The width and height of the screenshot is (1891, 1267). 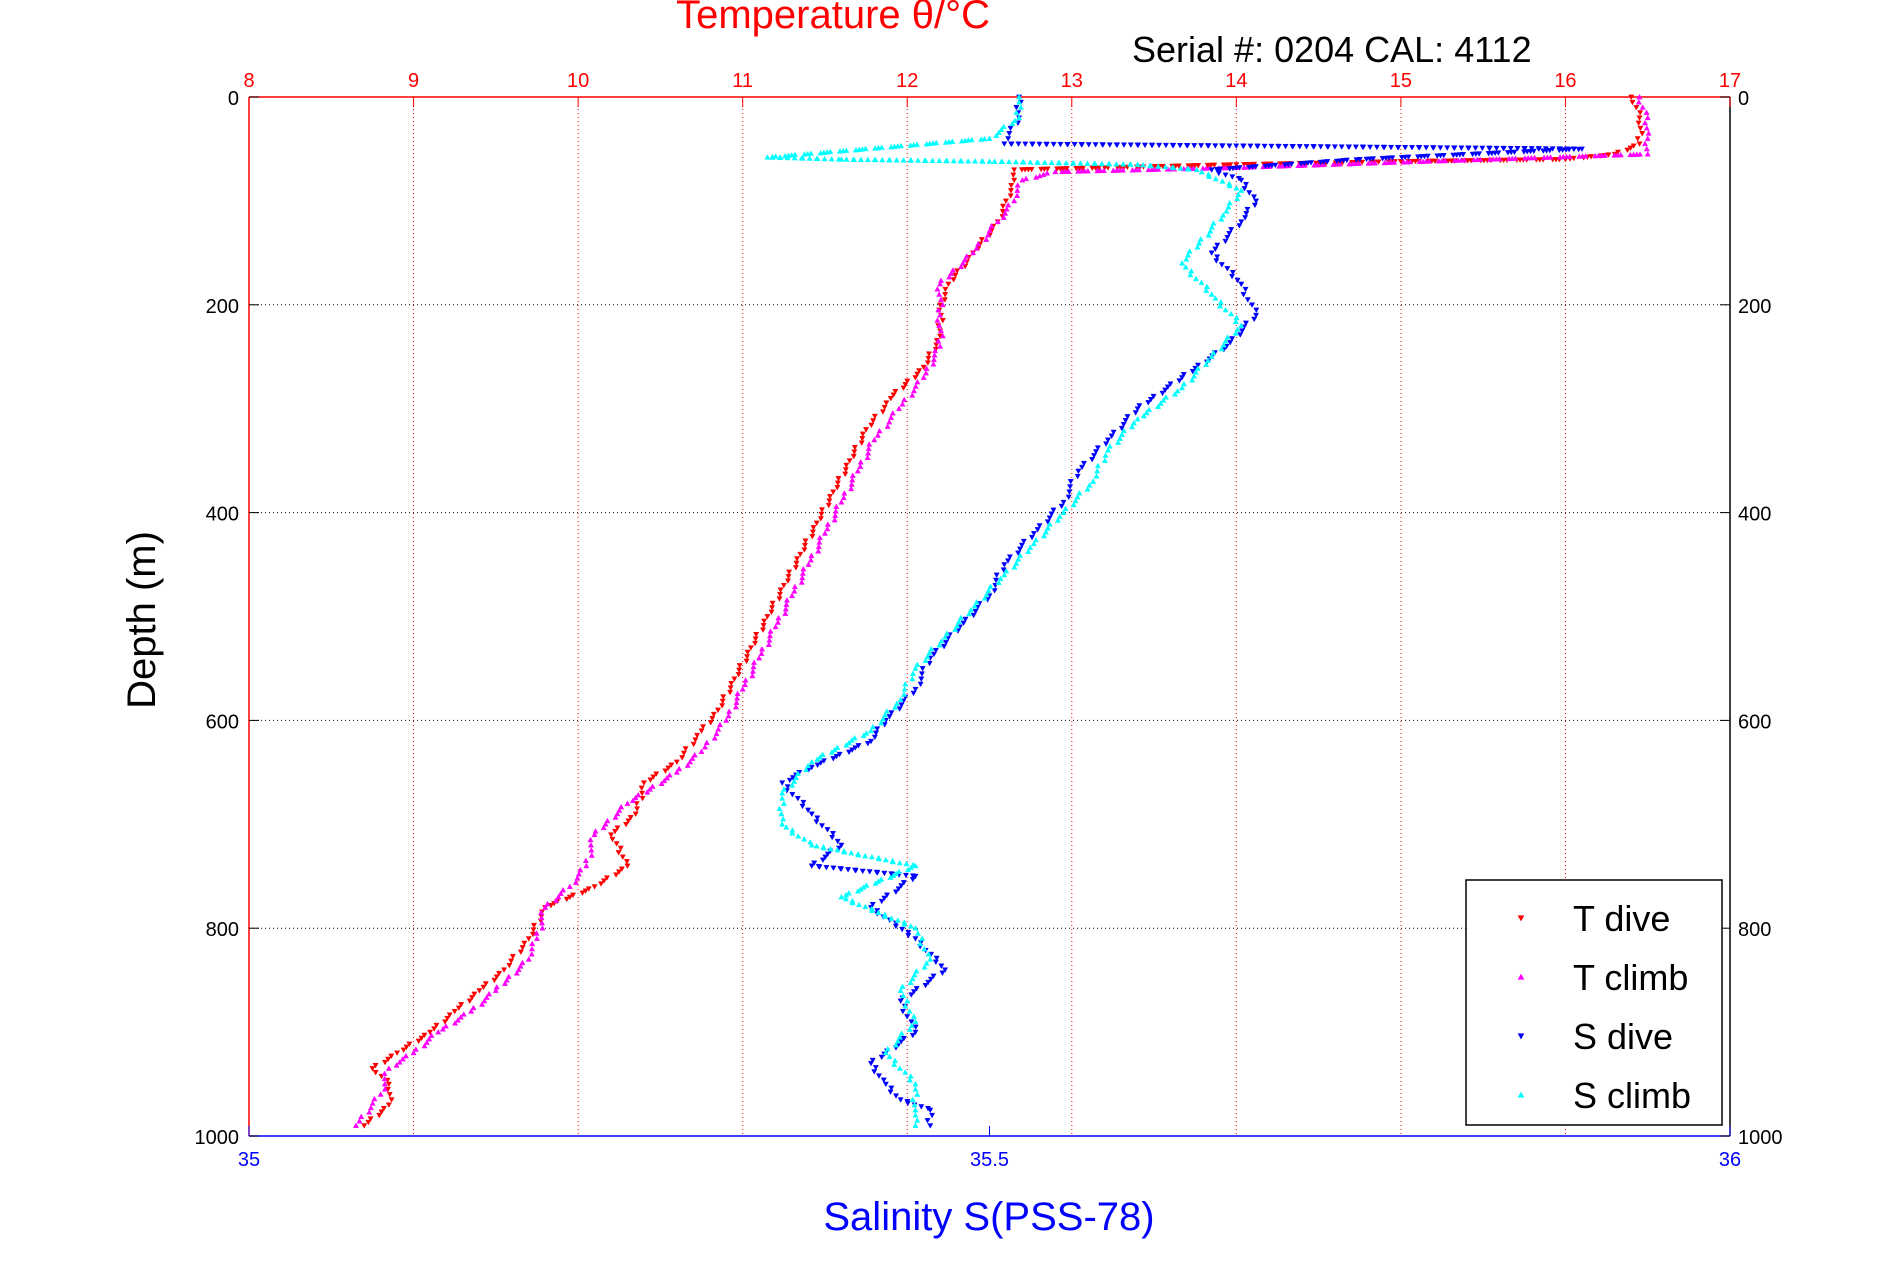 I want to click on chart-title: Temperature θ/°C, so click(x=833, y=18).